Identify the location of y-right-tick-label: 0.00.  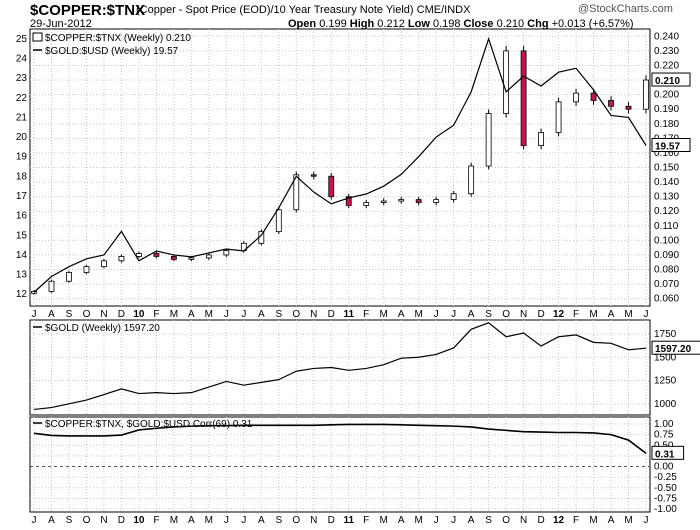
(664, 467).